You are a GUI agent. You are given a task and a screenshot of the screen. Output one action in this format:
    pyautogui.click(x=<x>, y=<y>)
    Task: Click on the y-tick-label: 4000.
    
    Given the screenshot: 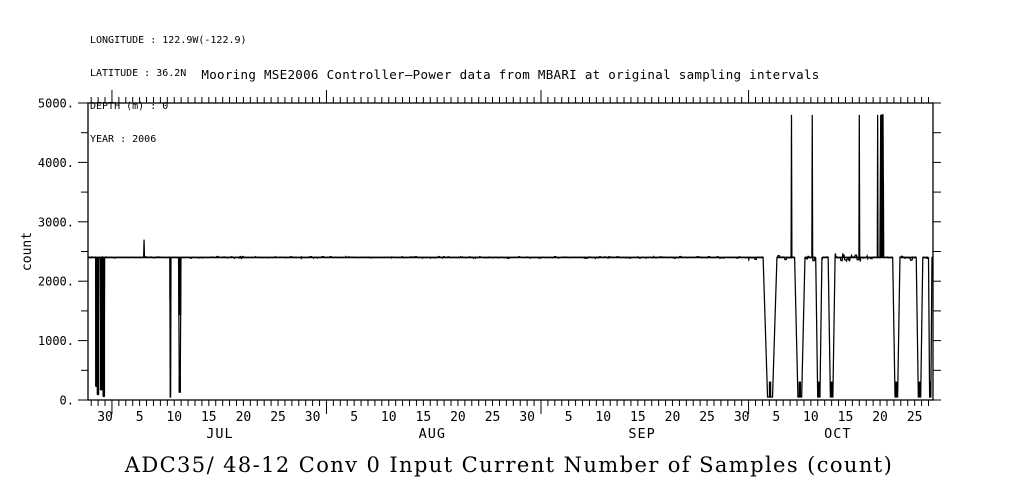 What is the action you would take?
    pyautogui.click(x=56, y=163)
    